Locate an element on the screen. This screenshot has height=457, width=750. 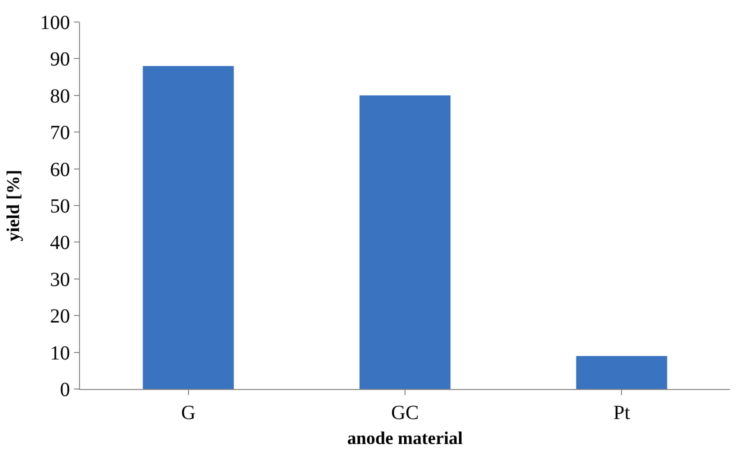
y-tick-label: 20 is located at coordinates (60, 317).